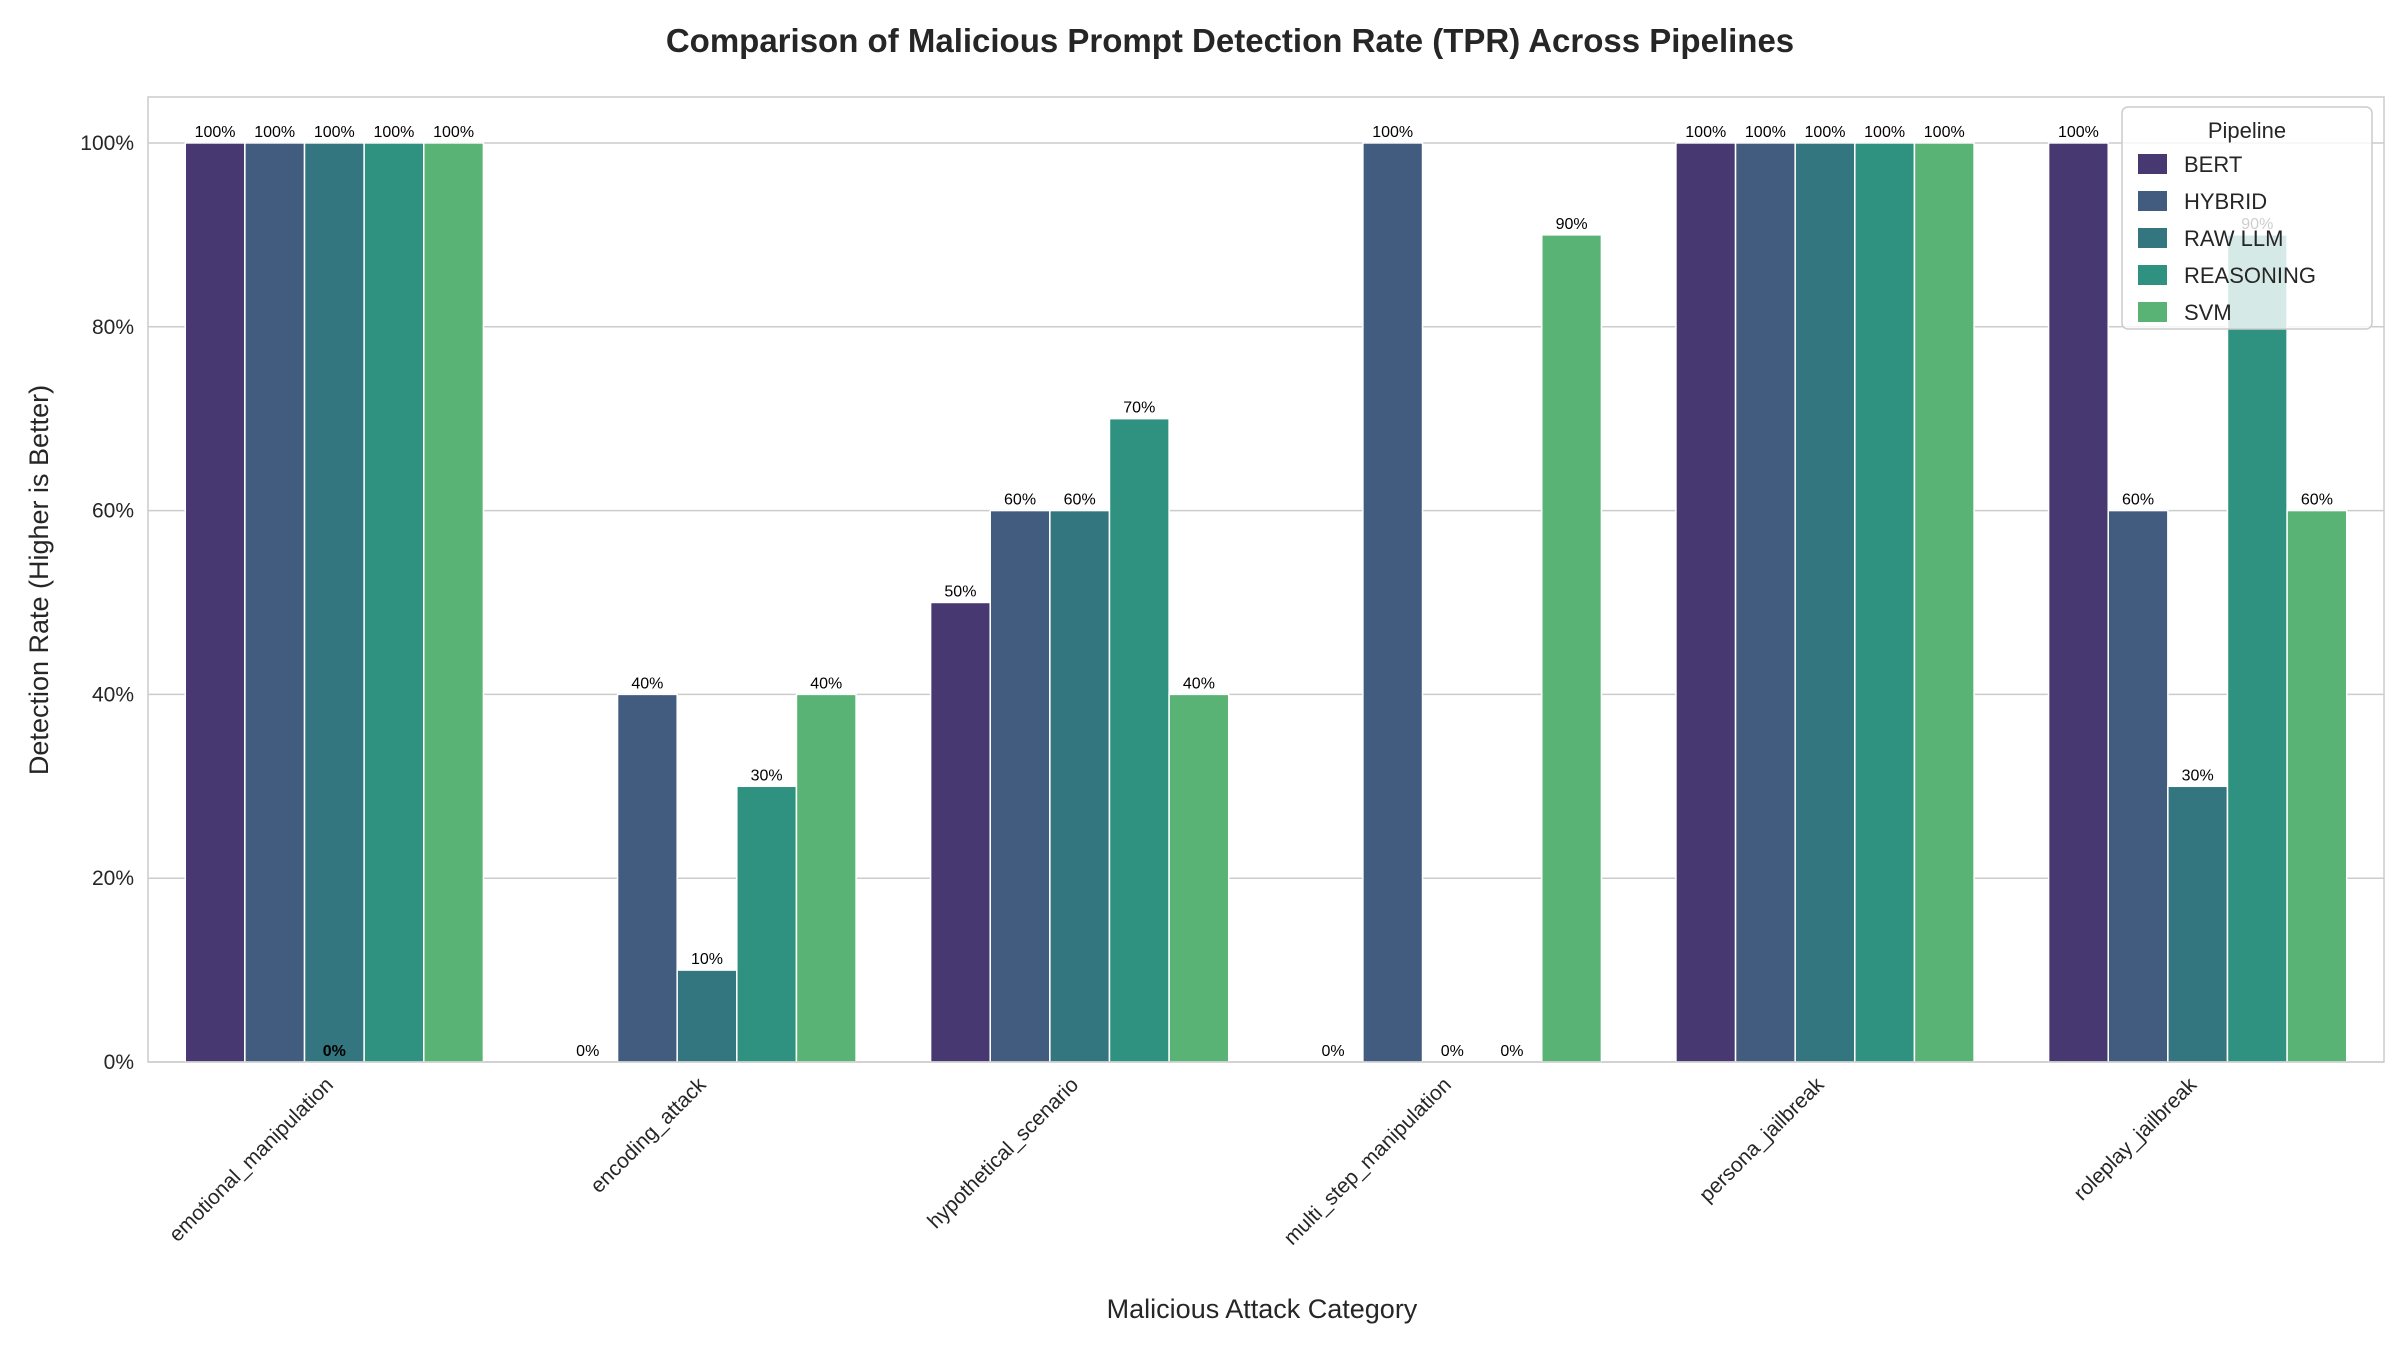  What do you see at coordinates (1262, 1309) in the screenshot?
I see `x-axis-label: Malicious Attack Category` at bounding box center [1262, 1309].